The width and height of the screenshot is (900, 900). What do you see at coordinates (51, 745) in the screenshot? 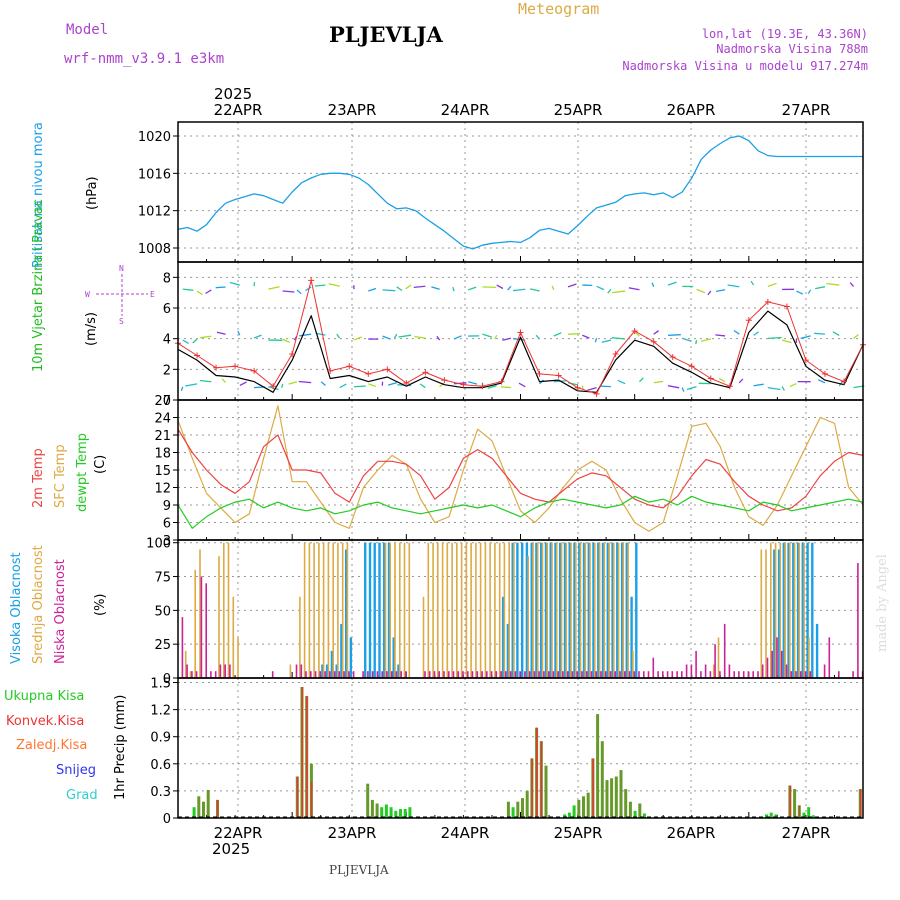
I see `freezing-rain-label: Zaledj.Kisa` at bounding box center [51, 745].